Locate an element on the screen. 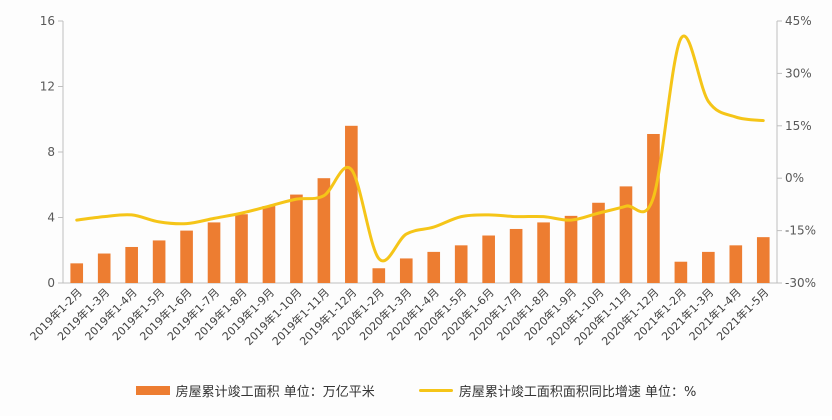  legend-item-bars: 房屋累计竣工面积 单位：万亿平米 is located at coordinates (255, 390).